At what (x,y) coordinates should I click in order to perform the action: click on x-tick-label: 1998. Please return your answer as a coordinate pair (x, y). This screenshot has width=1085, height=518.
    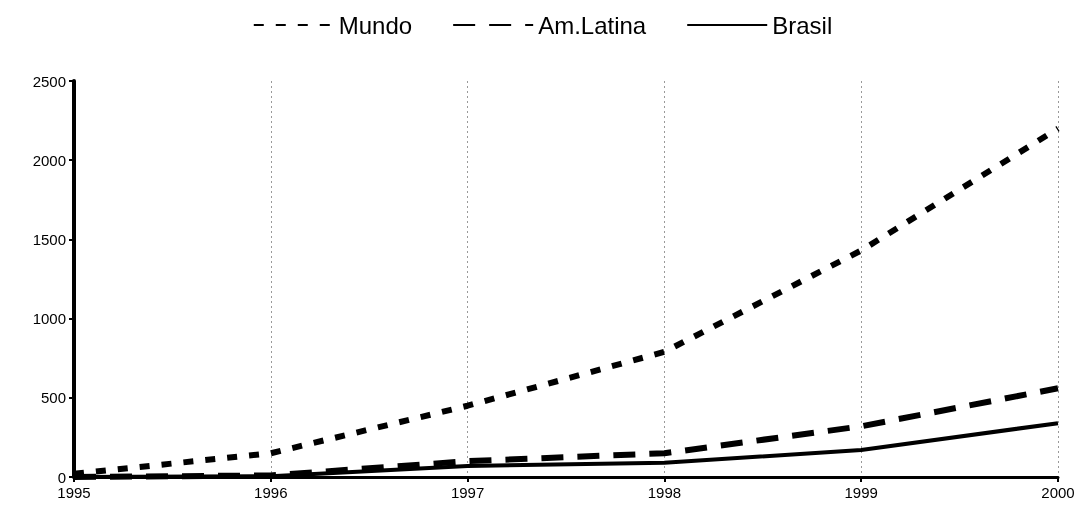
    Looking at the image, I should click on (664, 492).